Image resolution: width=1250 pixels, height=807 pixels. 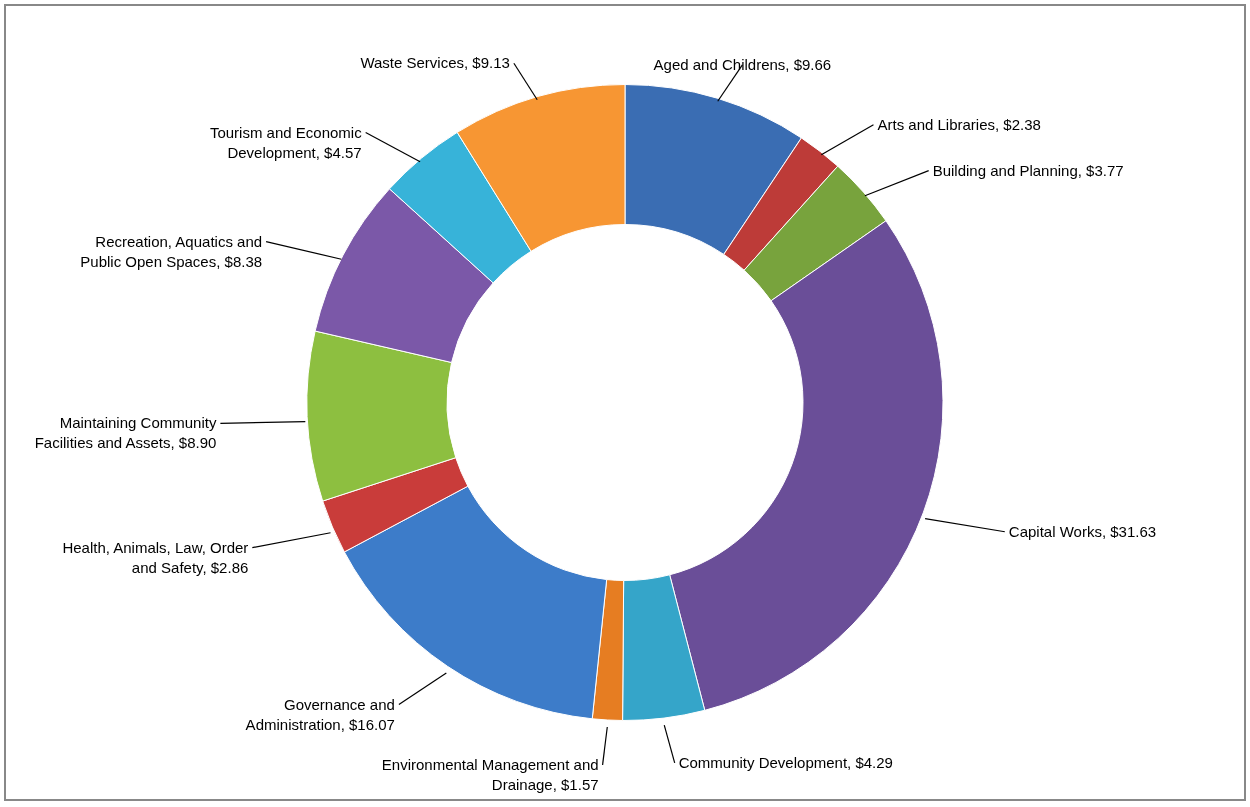 What do you see at coordinates (155, 557) in the screenshot?
I see `slice-label: Health, Animals, Law, Order and Safety, $2.86` at bounding box center [155, 557].